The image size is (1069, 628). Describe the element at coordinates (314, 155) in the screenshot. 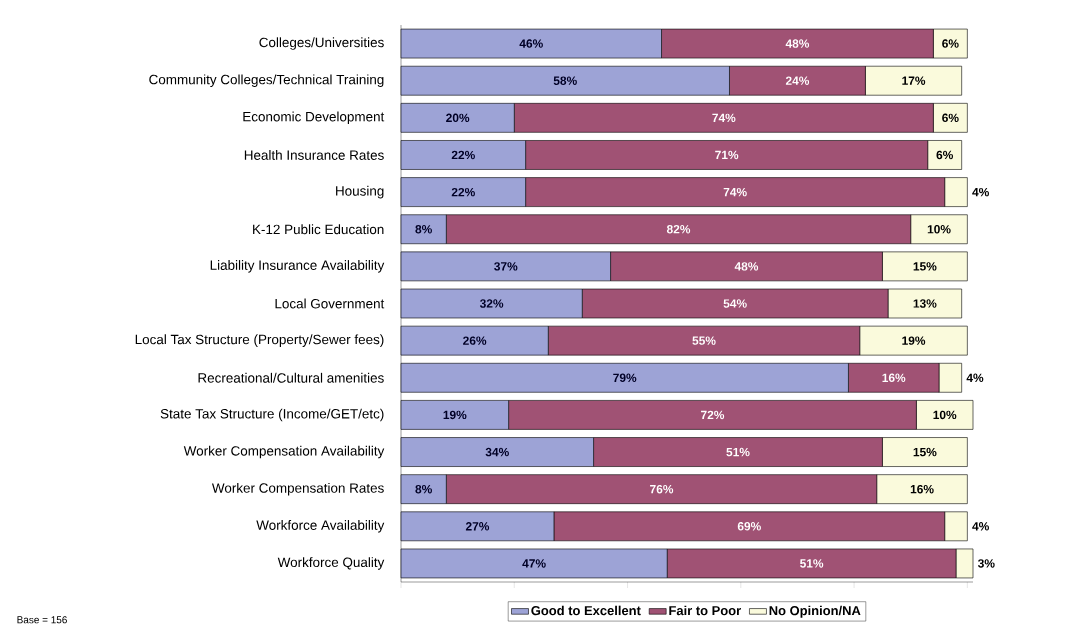

I see `y-tick-label: Health Insurance Rates` at that location.